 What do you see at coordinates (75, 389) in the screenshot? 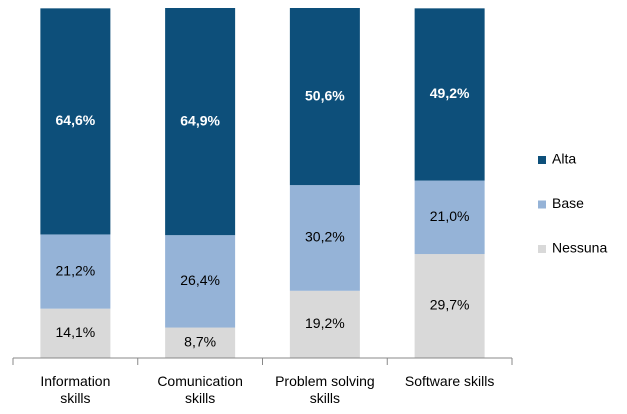
I see `x-tick-label: Information skills` at bounding box center [75, 389].